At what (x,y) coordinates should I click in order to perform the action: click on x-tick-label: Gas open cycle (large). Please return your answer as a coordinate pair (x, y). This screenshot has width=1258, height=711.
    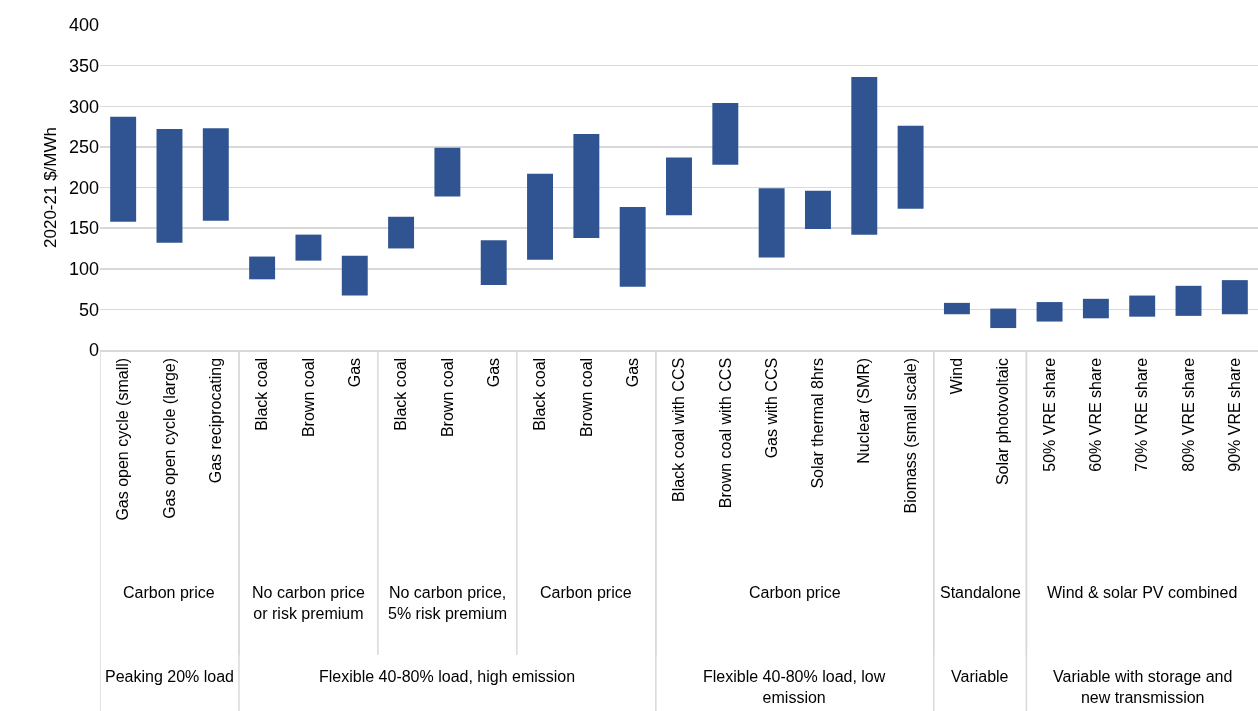
    Looking at the image, I should click on (169, 438).